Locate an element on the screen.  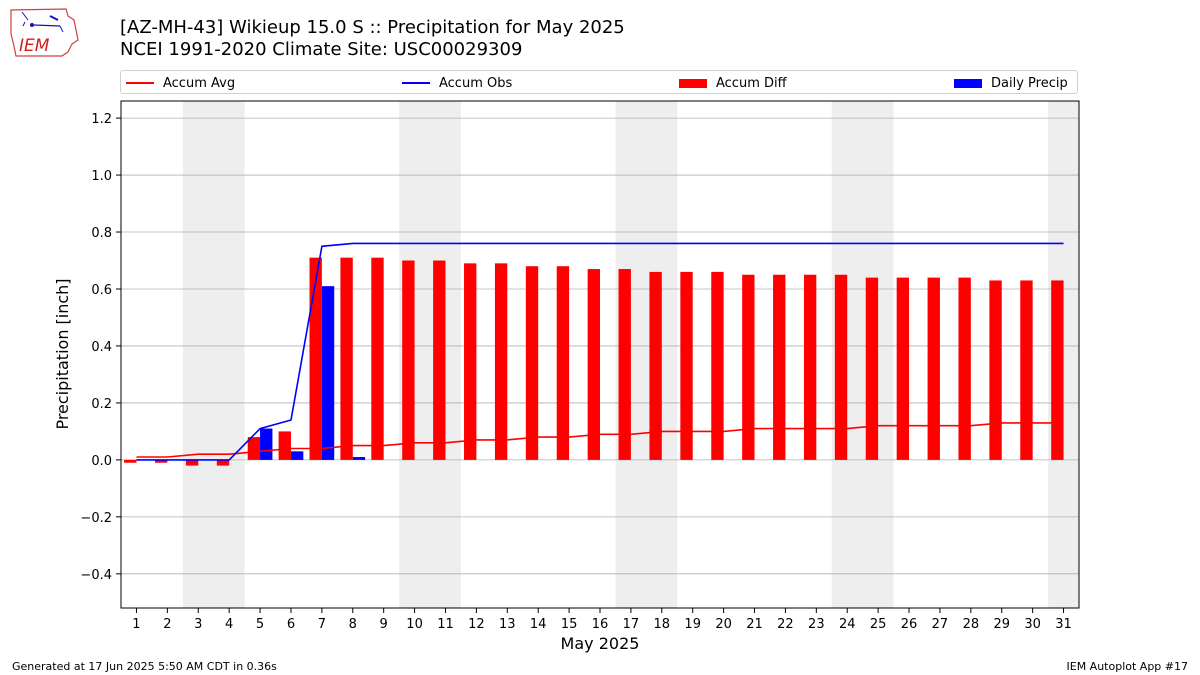
y-tick-label: −0.2 is located at coordinates (96, 518).